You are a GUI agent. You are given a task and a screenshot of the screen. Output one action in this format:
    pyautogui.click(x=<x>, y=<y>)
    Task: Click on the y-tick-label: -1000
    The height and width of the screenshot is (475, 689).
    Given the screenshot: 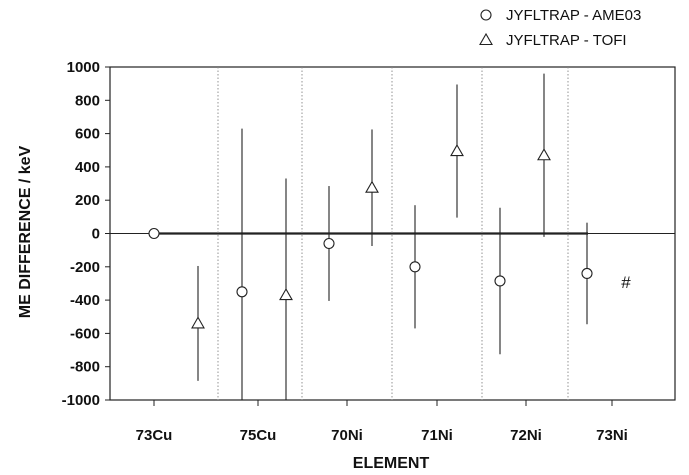 What is the action you would take?
    pyautogui.click(x=81, y=400)
    